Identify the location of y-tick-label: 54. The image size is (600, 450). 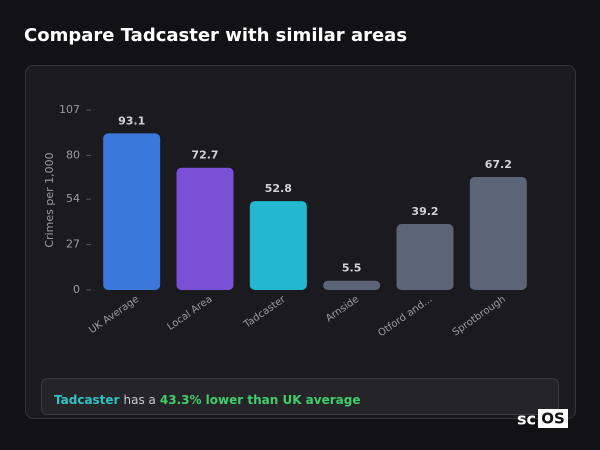
(73, 198).